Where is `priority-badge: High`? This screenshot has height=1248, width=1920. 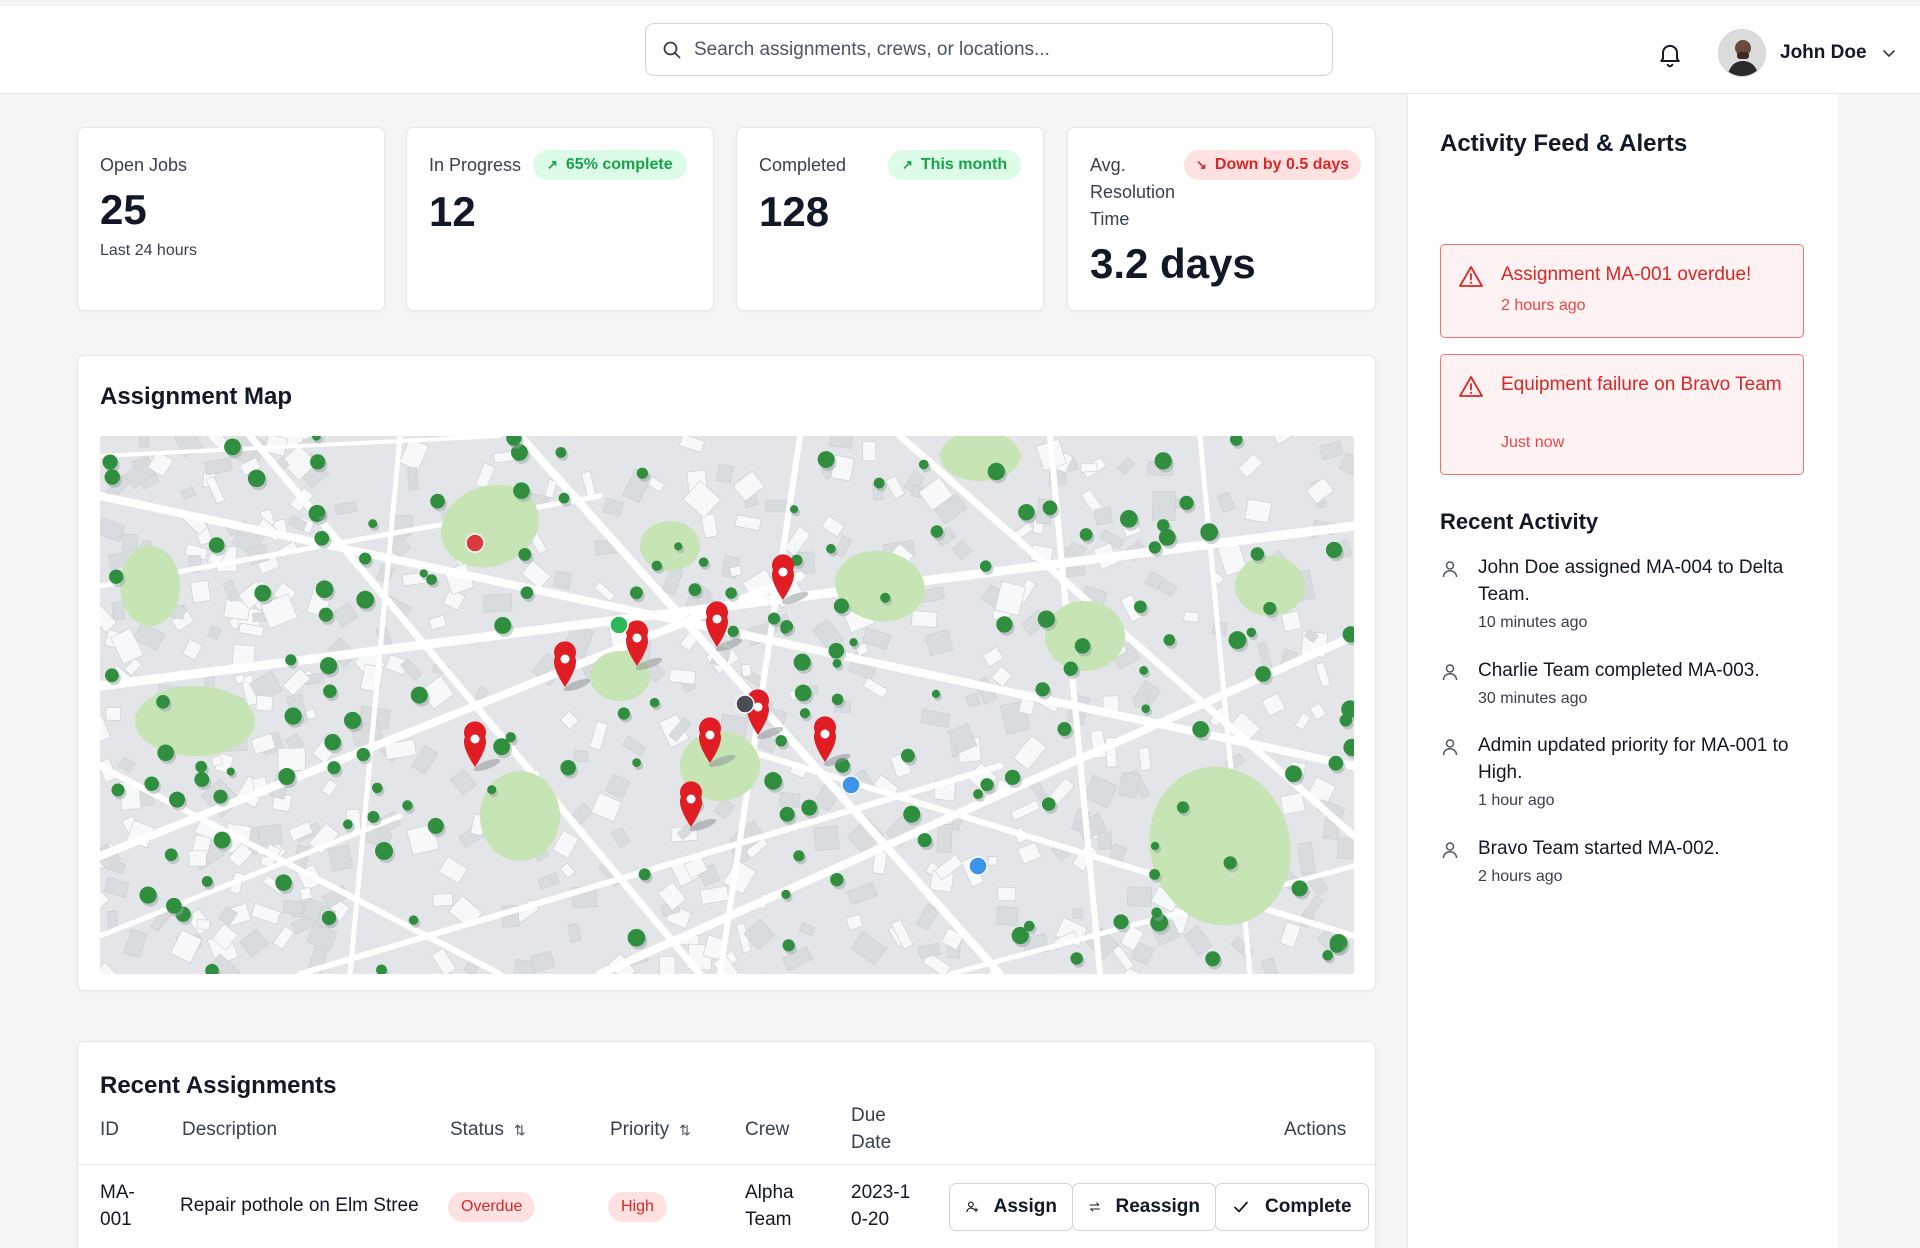 priority-badge: High is located at coordinates (637, 1207).